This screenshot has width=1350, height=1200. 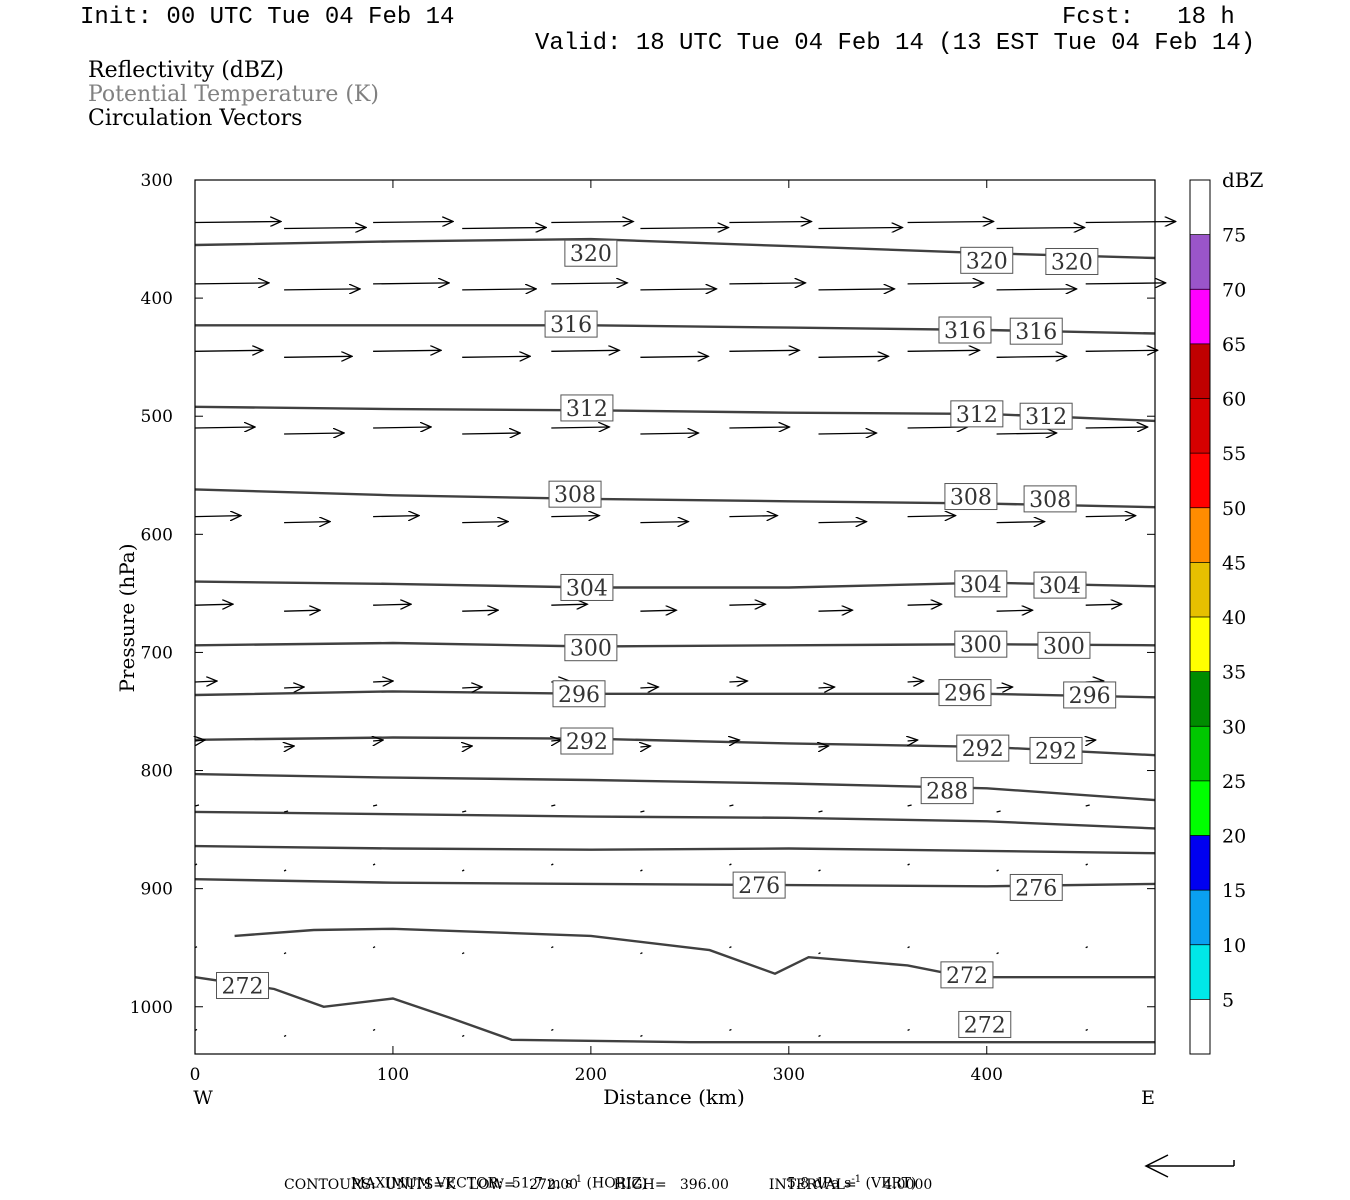 What do you see at coordinates (1234, 837) in the screenshot?
I see `colorbar-label: 20` at bounding box center [1234, 837].